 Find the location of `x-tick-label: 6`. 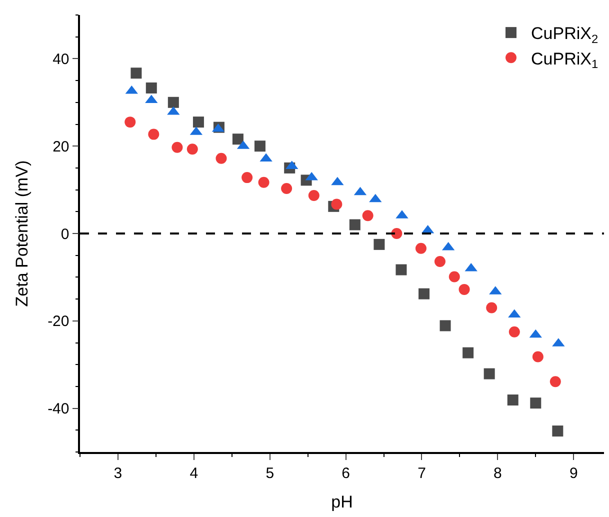

x-tick-label: 6 is located at coordinates (346, 473).